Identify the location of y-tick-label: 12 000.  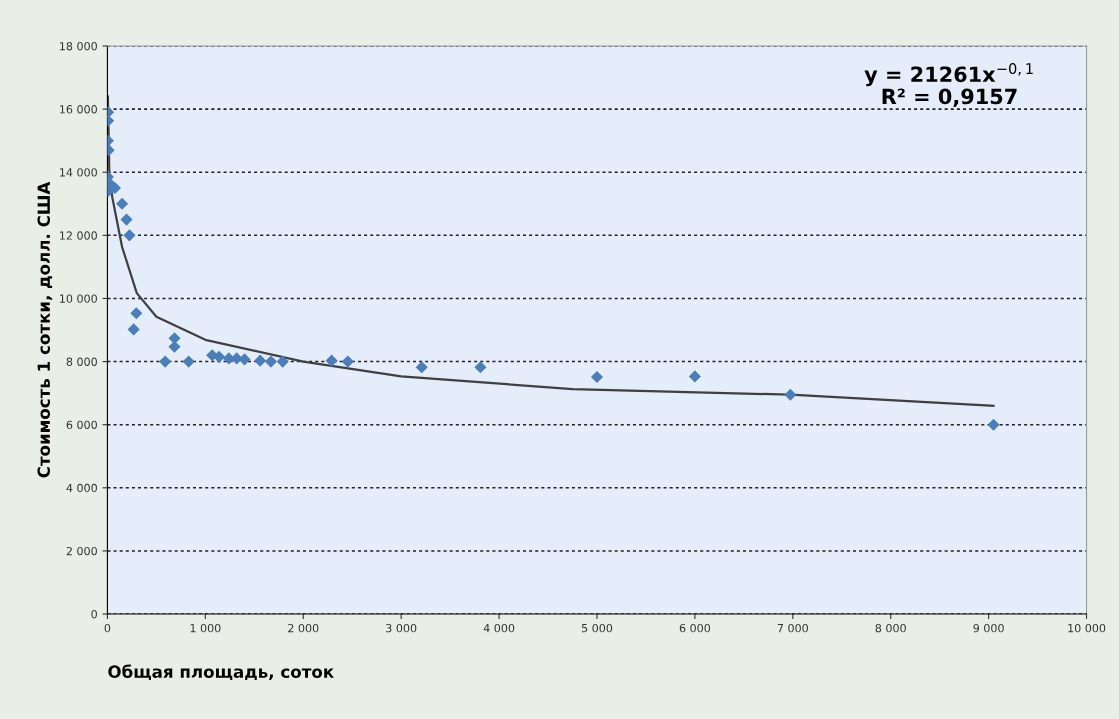
(78, 235).